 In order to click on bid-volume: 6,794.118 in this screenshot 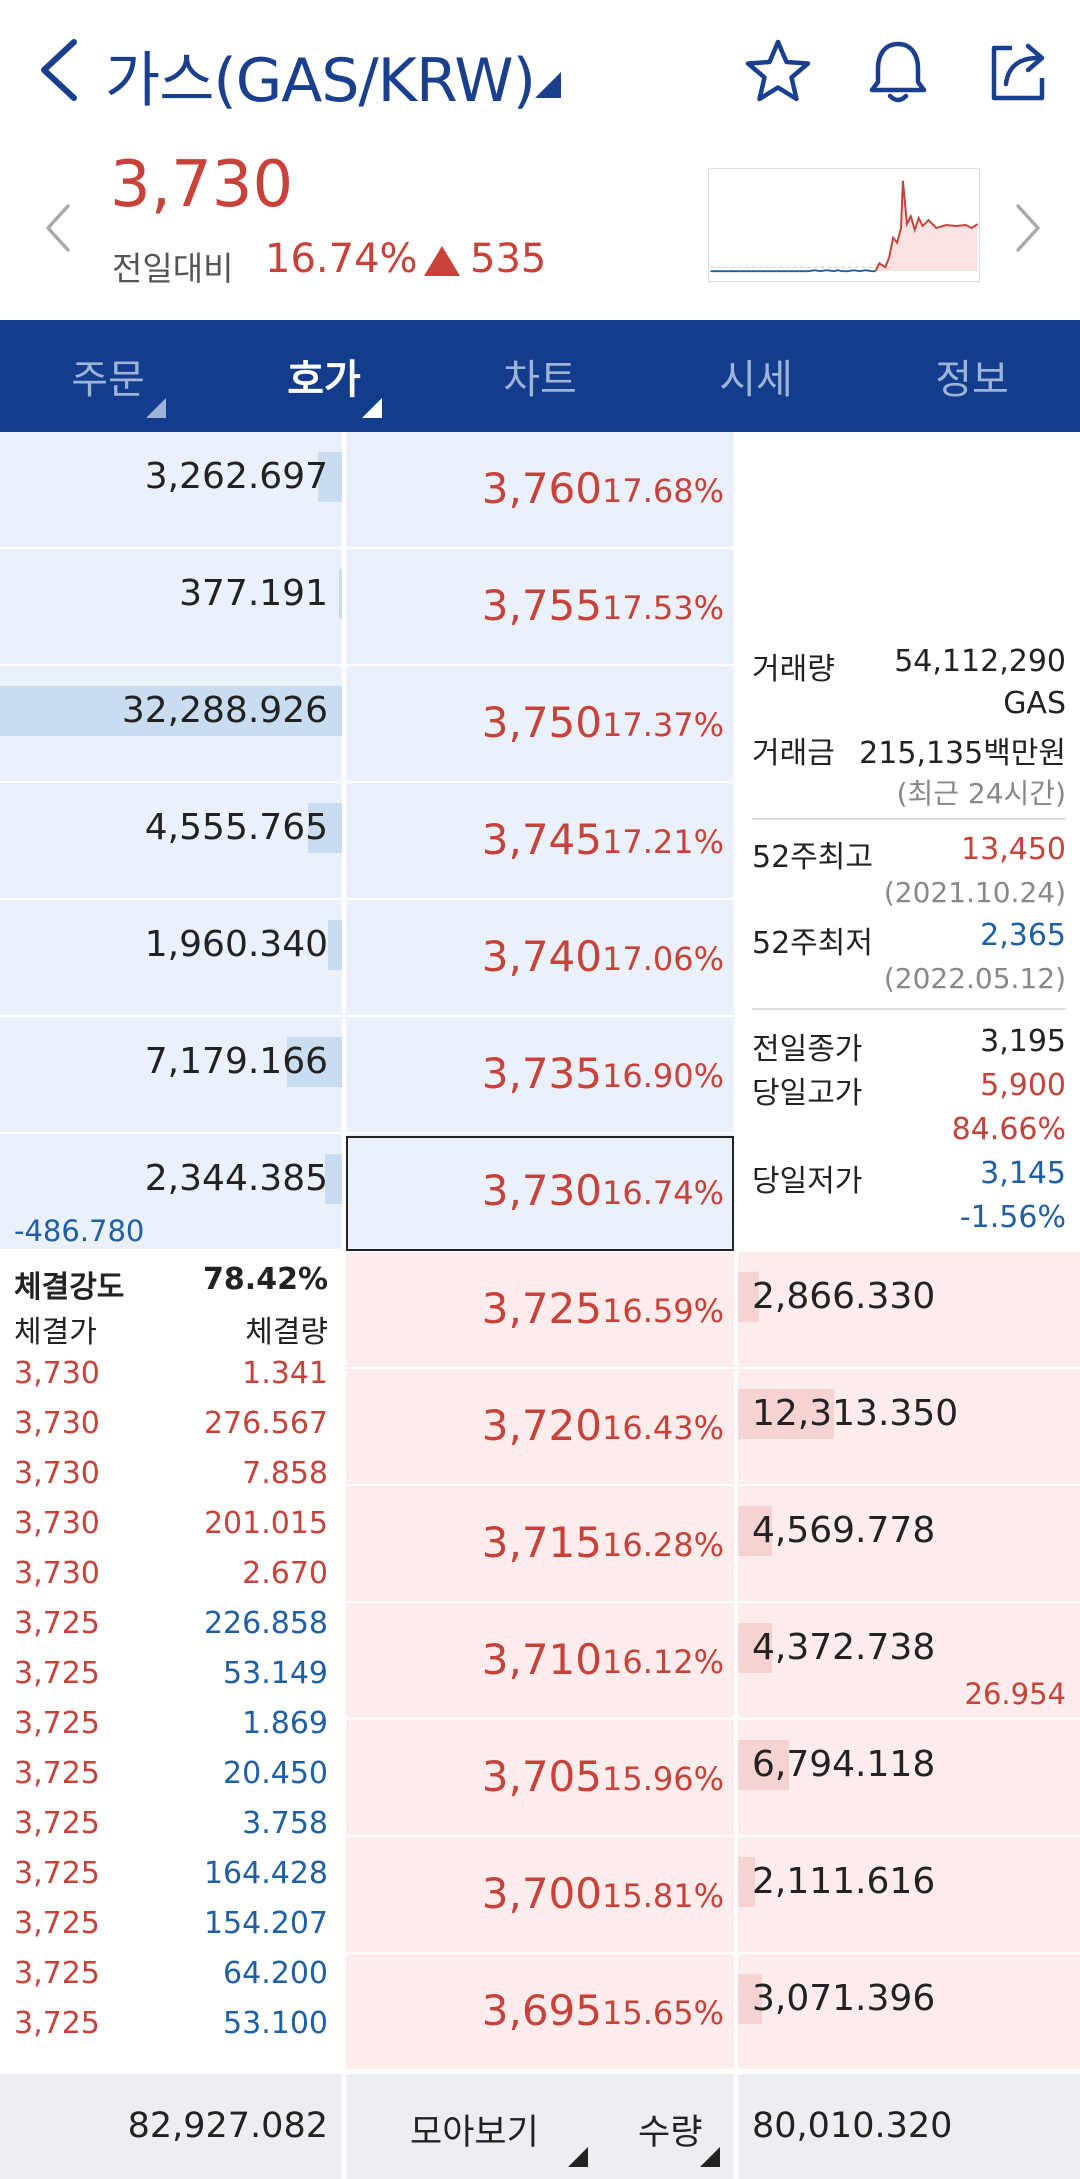, I will do `click(844, 1764)`.